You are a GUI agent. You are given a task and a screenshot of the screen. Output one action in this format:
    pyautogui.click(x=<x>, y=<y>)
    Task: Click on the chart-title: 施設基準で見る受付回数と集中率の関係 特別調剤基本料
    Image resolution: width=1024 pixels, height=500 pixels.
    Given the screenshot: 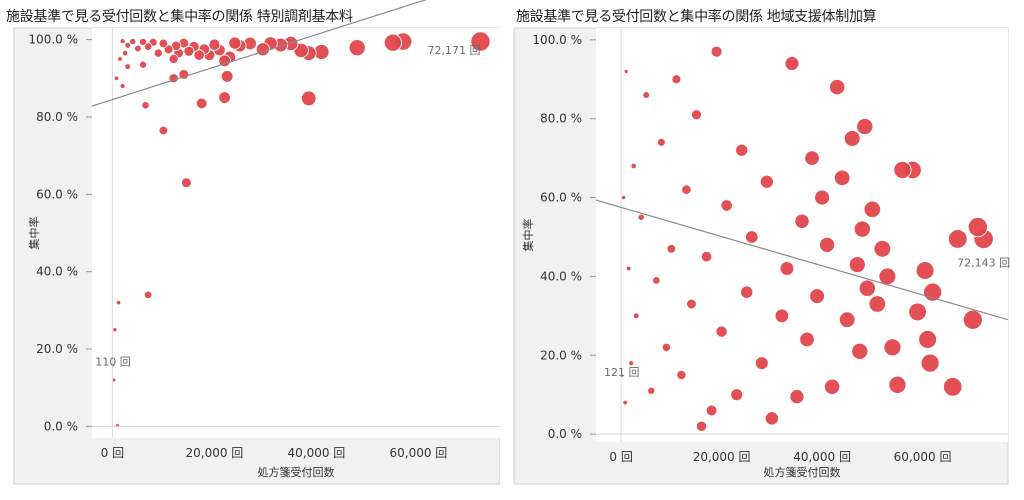 What is the action you would take?
    pyautogui.click(x=179, y=17)
    